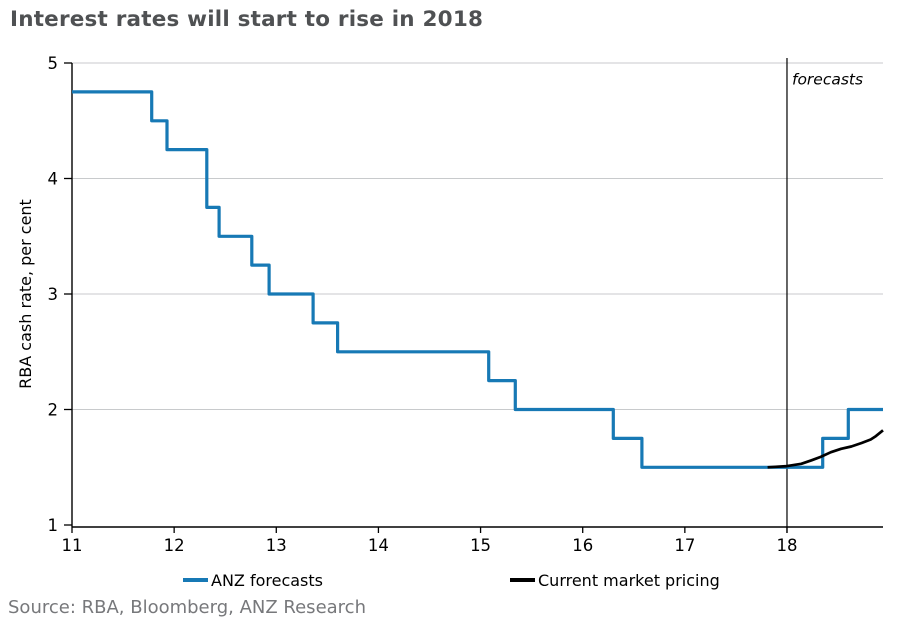  I want to click on legend-label: ANZ forecasts, so click(267, 580).